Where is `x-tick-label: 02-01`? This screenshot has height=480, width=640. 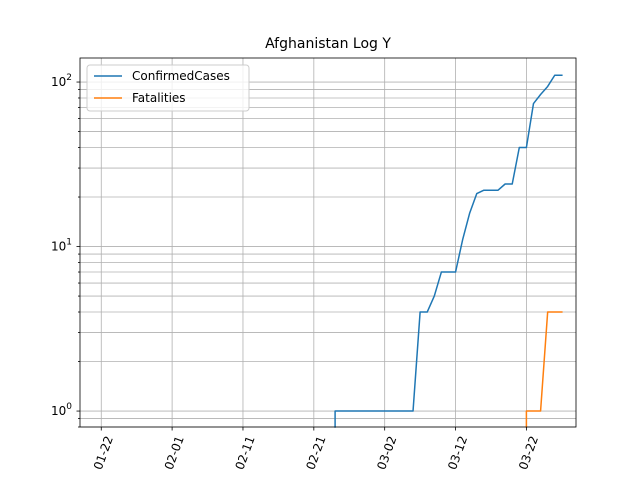 x-tick-label: 02-01 is located at coordinates (174, 453).